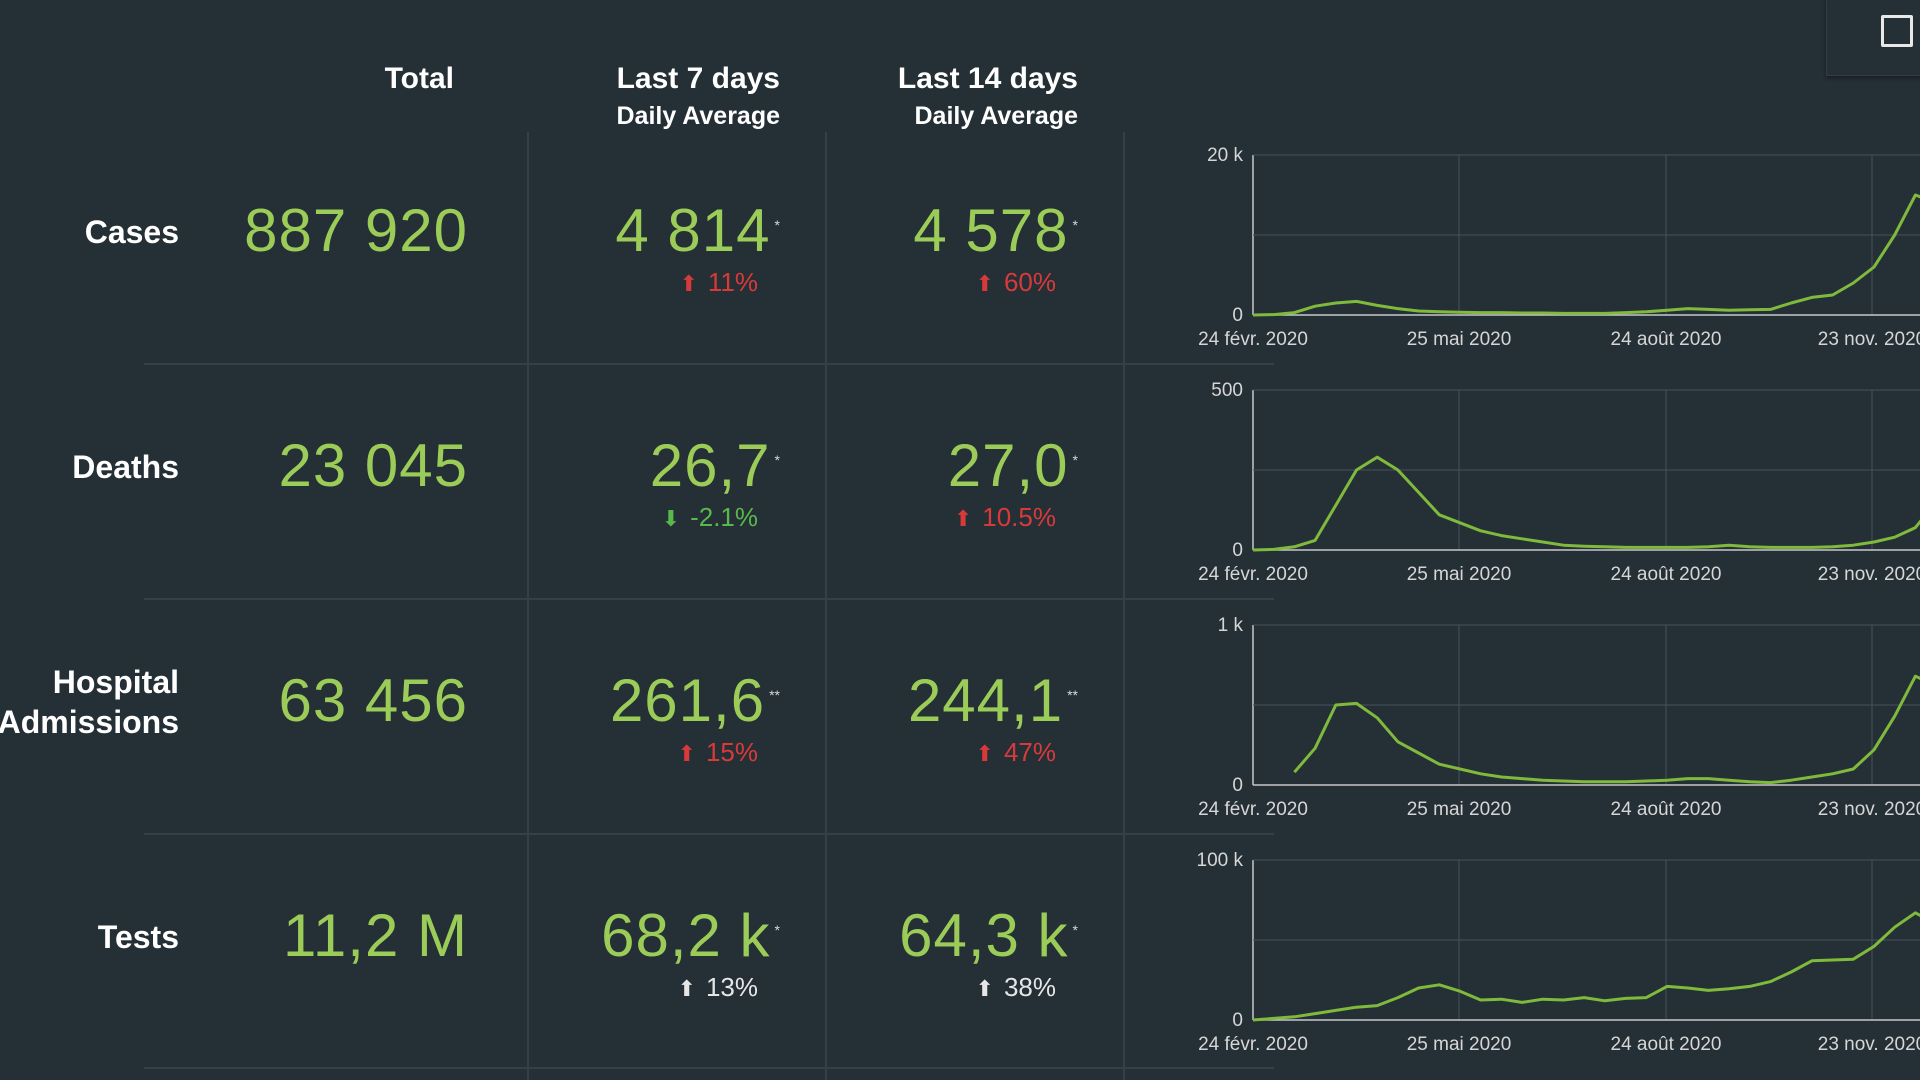 The image size is (1920, 1080). Describe the element at coordinates (1008, 465) in the screenshot. I see `last14-average-value: 27,0` at that location.